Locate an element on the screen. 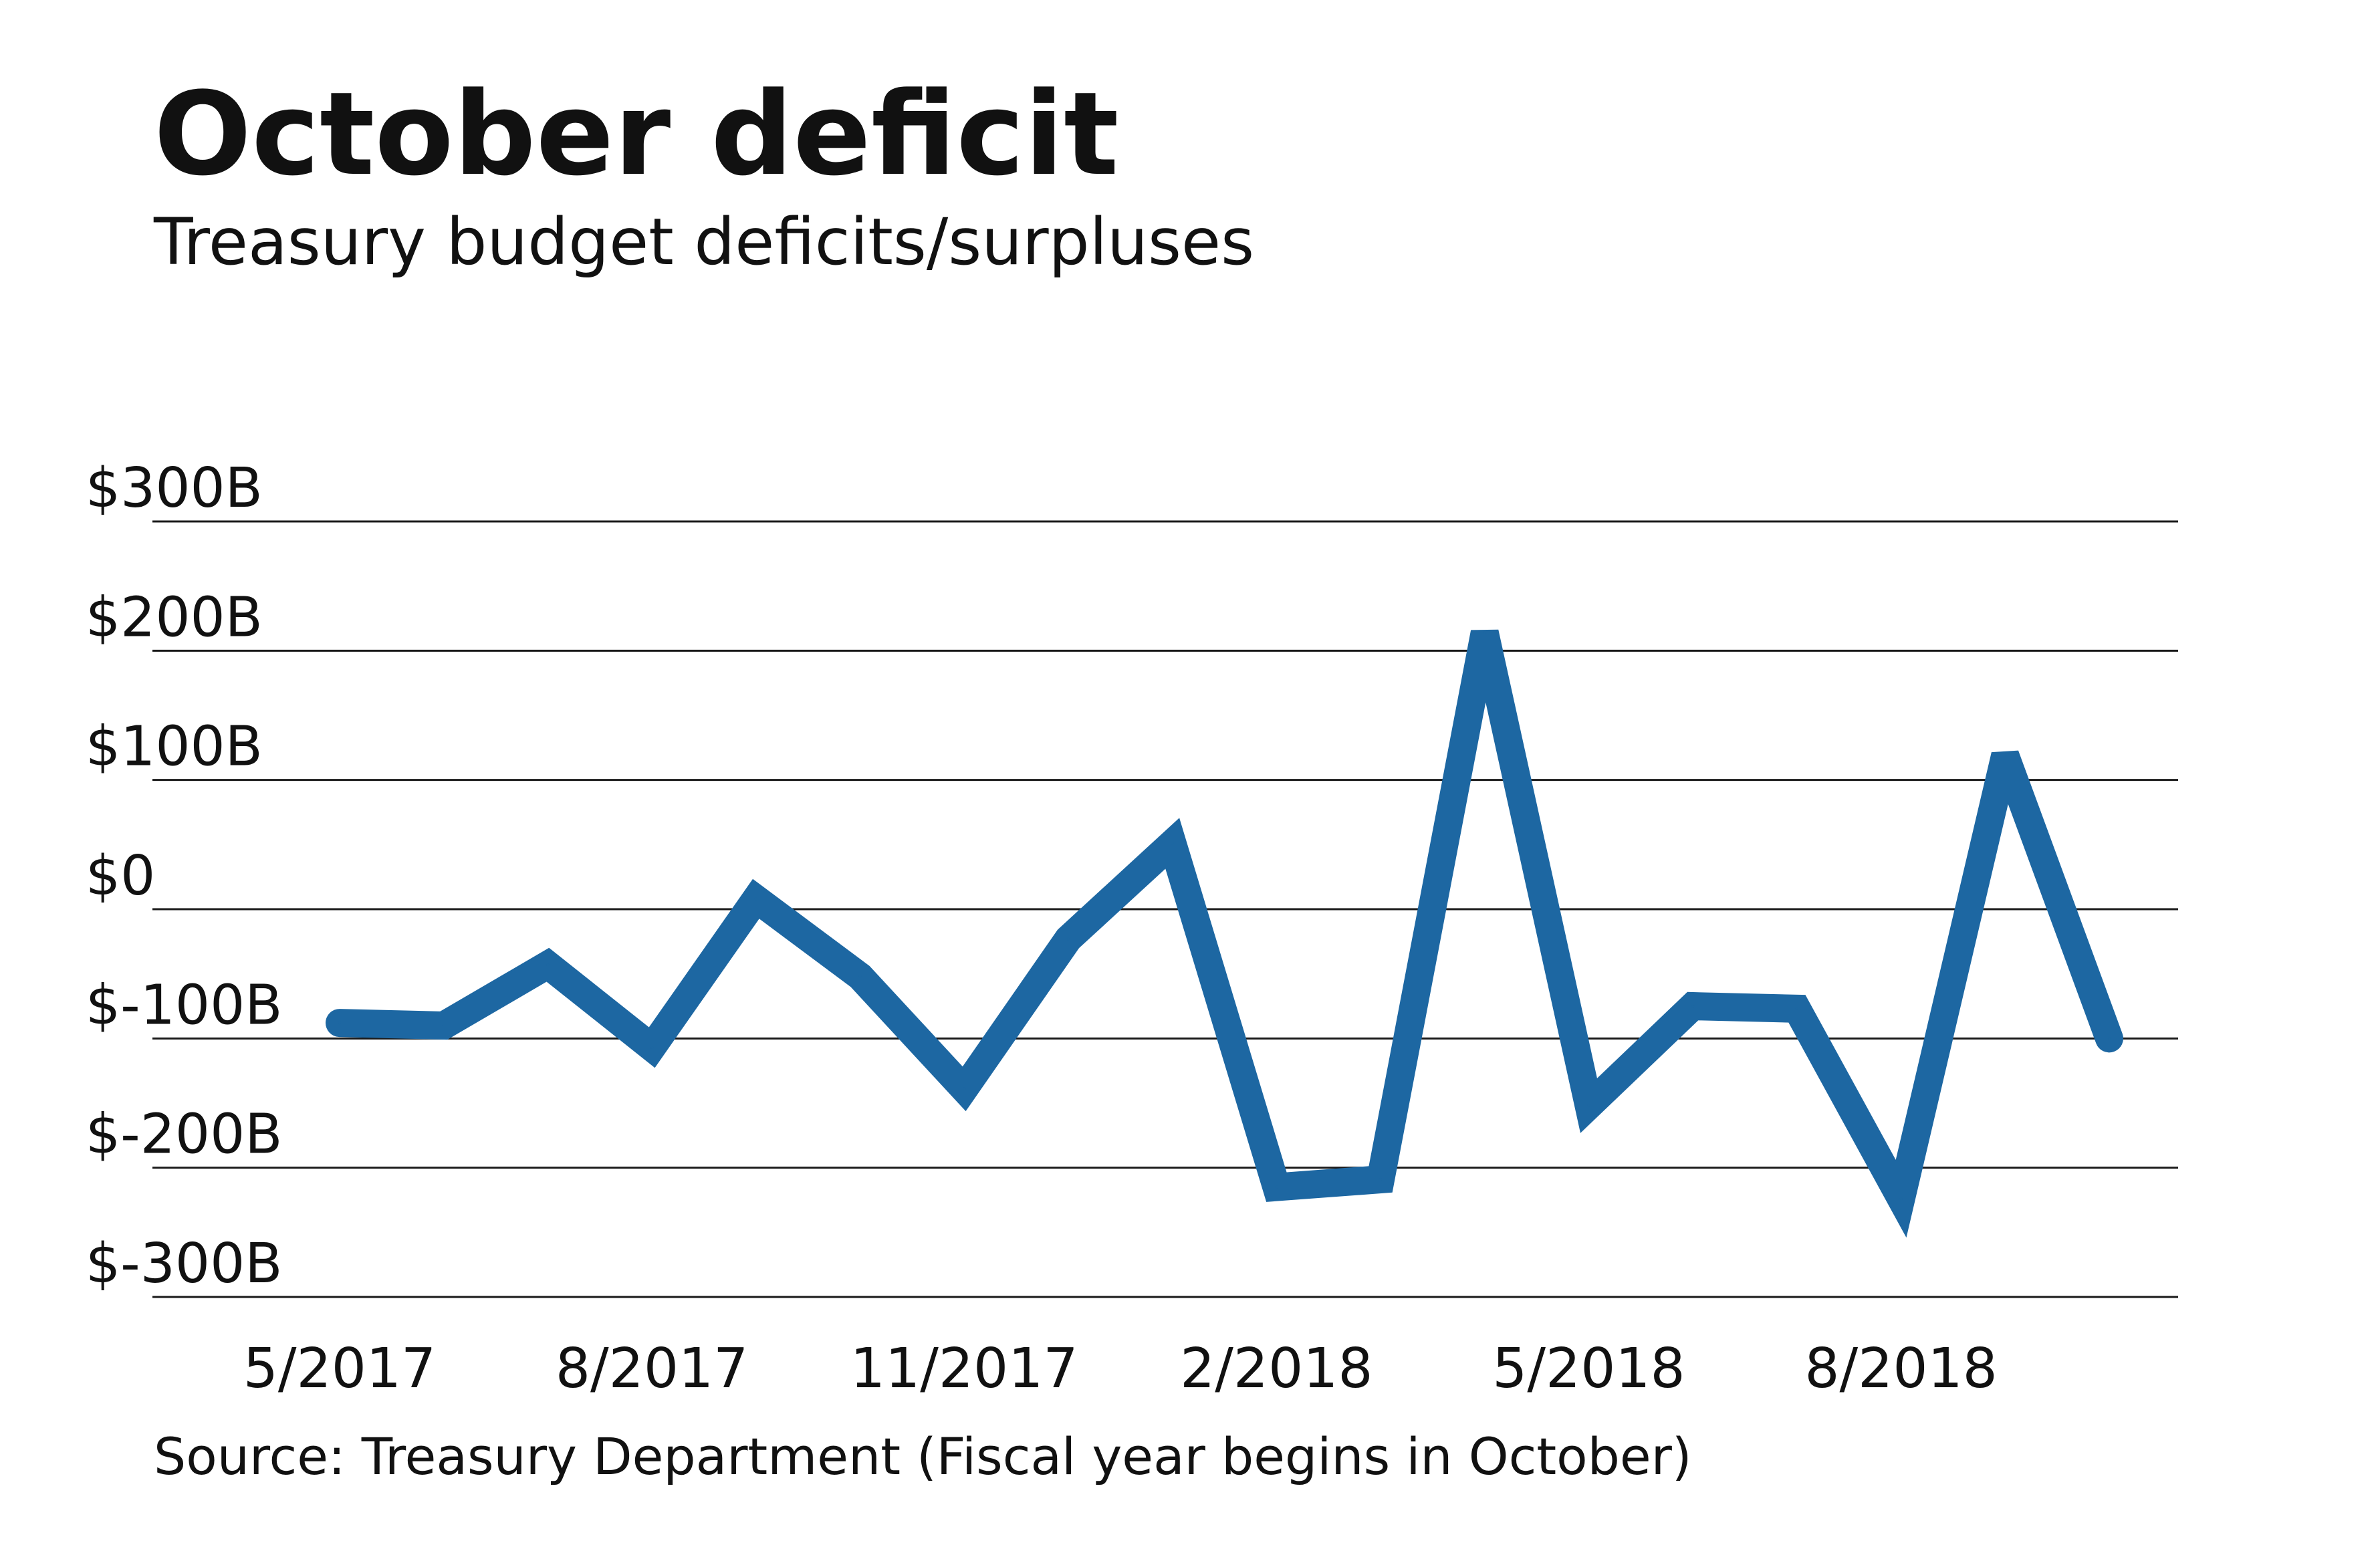  x-tick-label: 5/2017 is located at coordinates (339, 1369).